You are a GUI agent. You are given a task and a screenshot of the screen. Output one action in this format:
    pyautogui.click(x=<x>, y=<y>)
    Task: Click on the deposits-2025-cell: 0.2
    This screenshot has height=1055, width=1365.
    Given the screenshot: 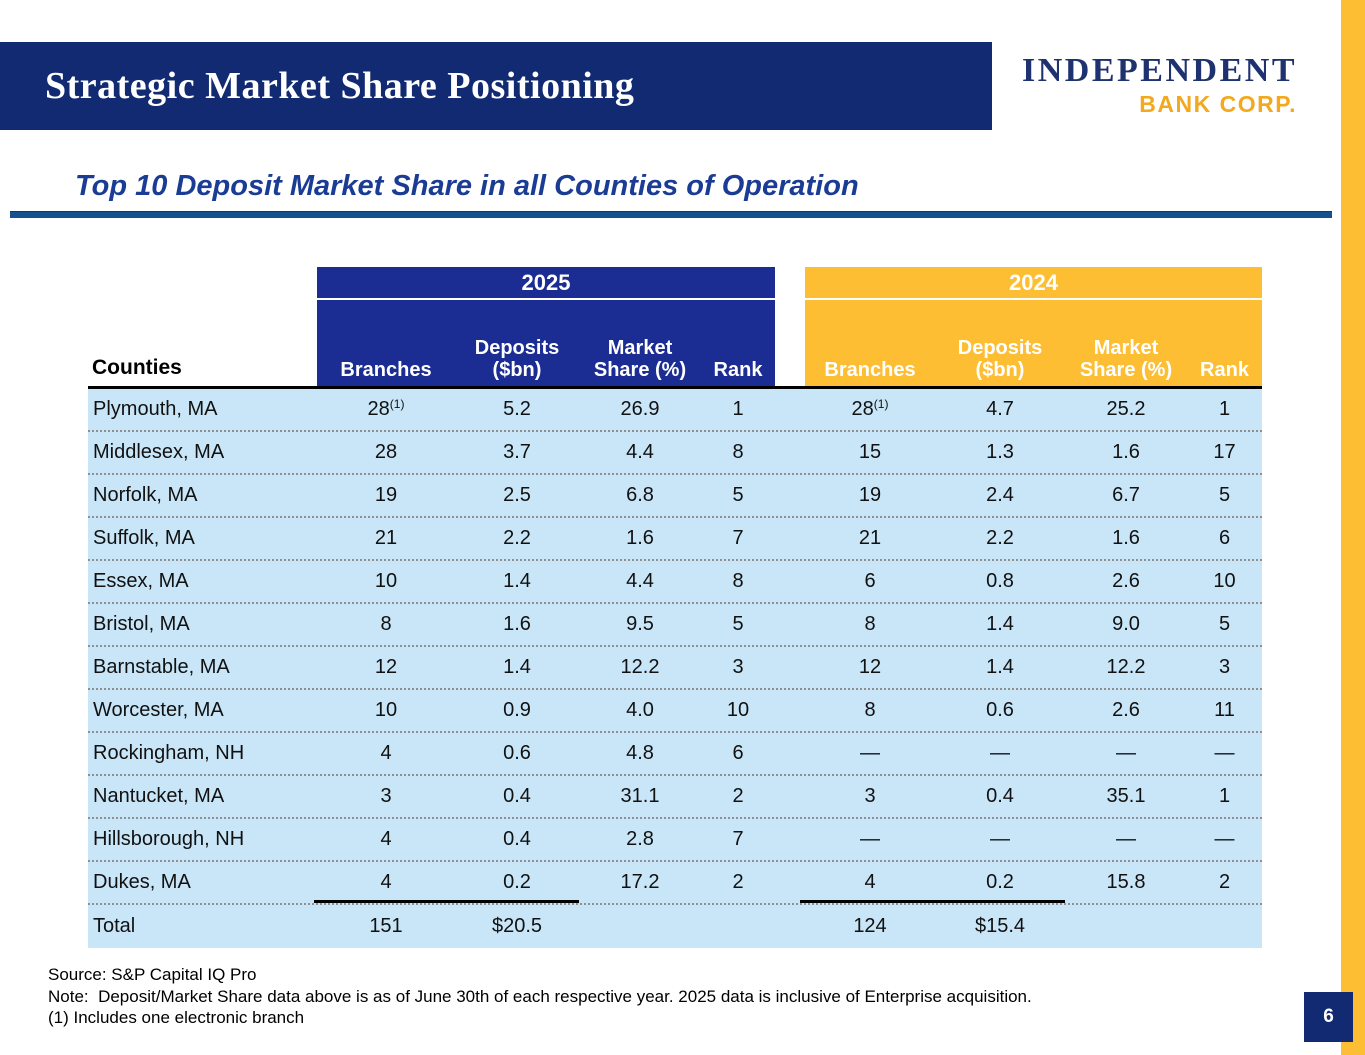 What is the action you would take?
    pyautogui.click(x=517, y=882)
    